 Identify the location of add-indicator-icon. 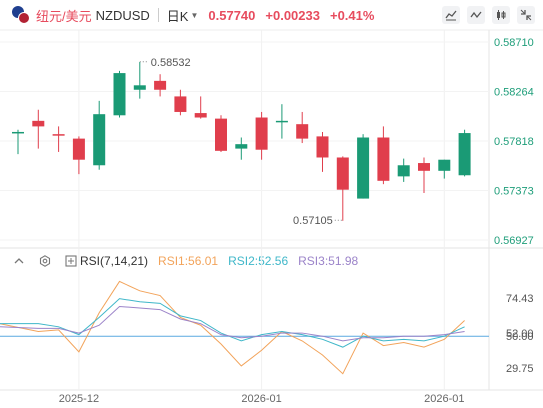
(71, 261).